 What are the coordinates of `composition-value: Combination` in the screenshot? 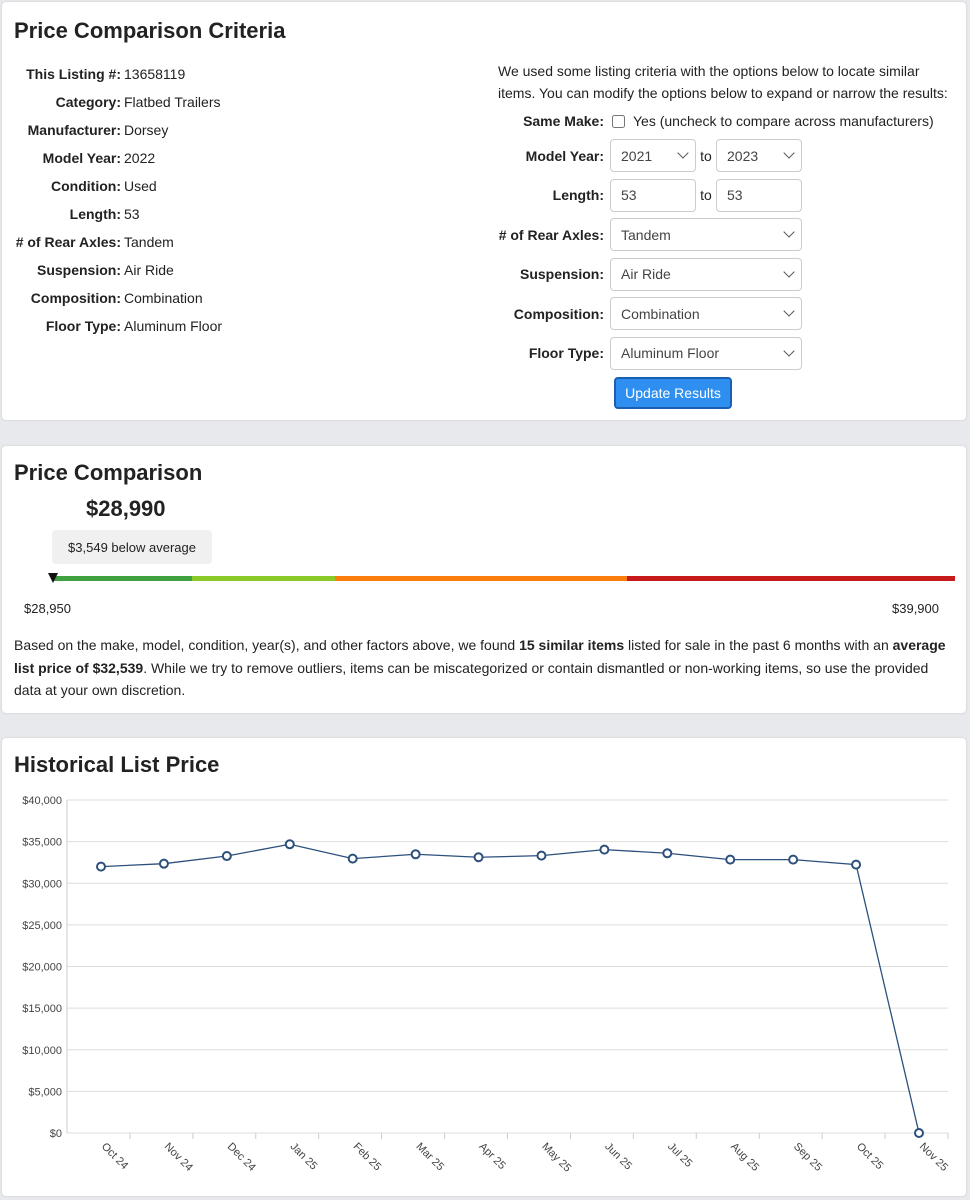 It's located at (660, 313).